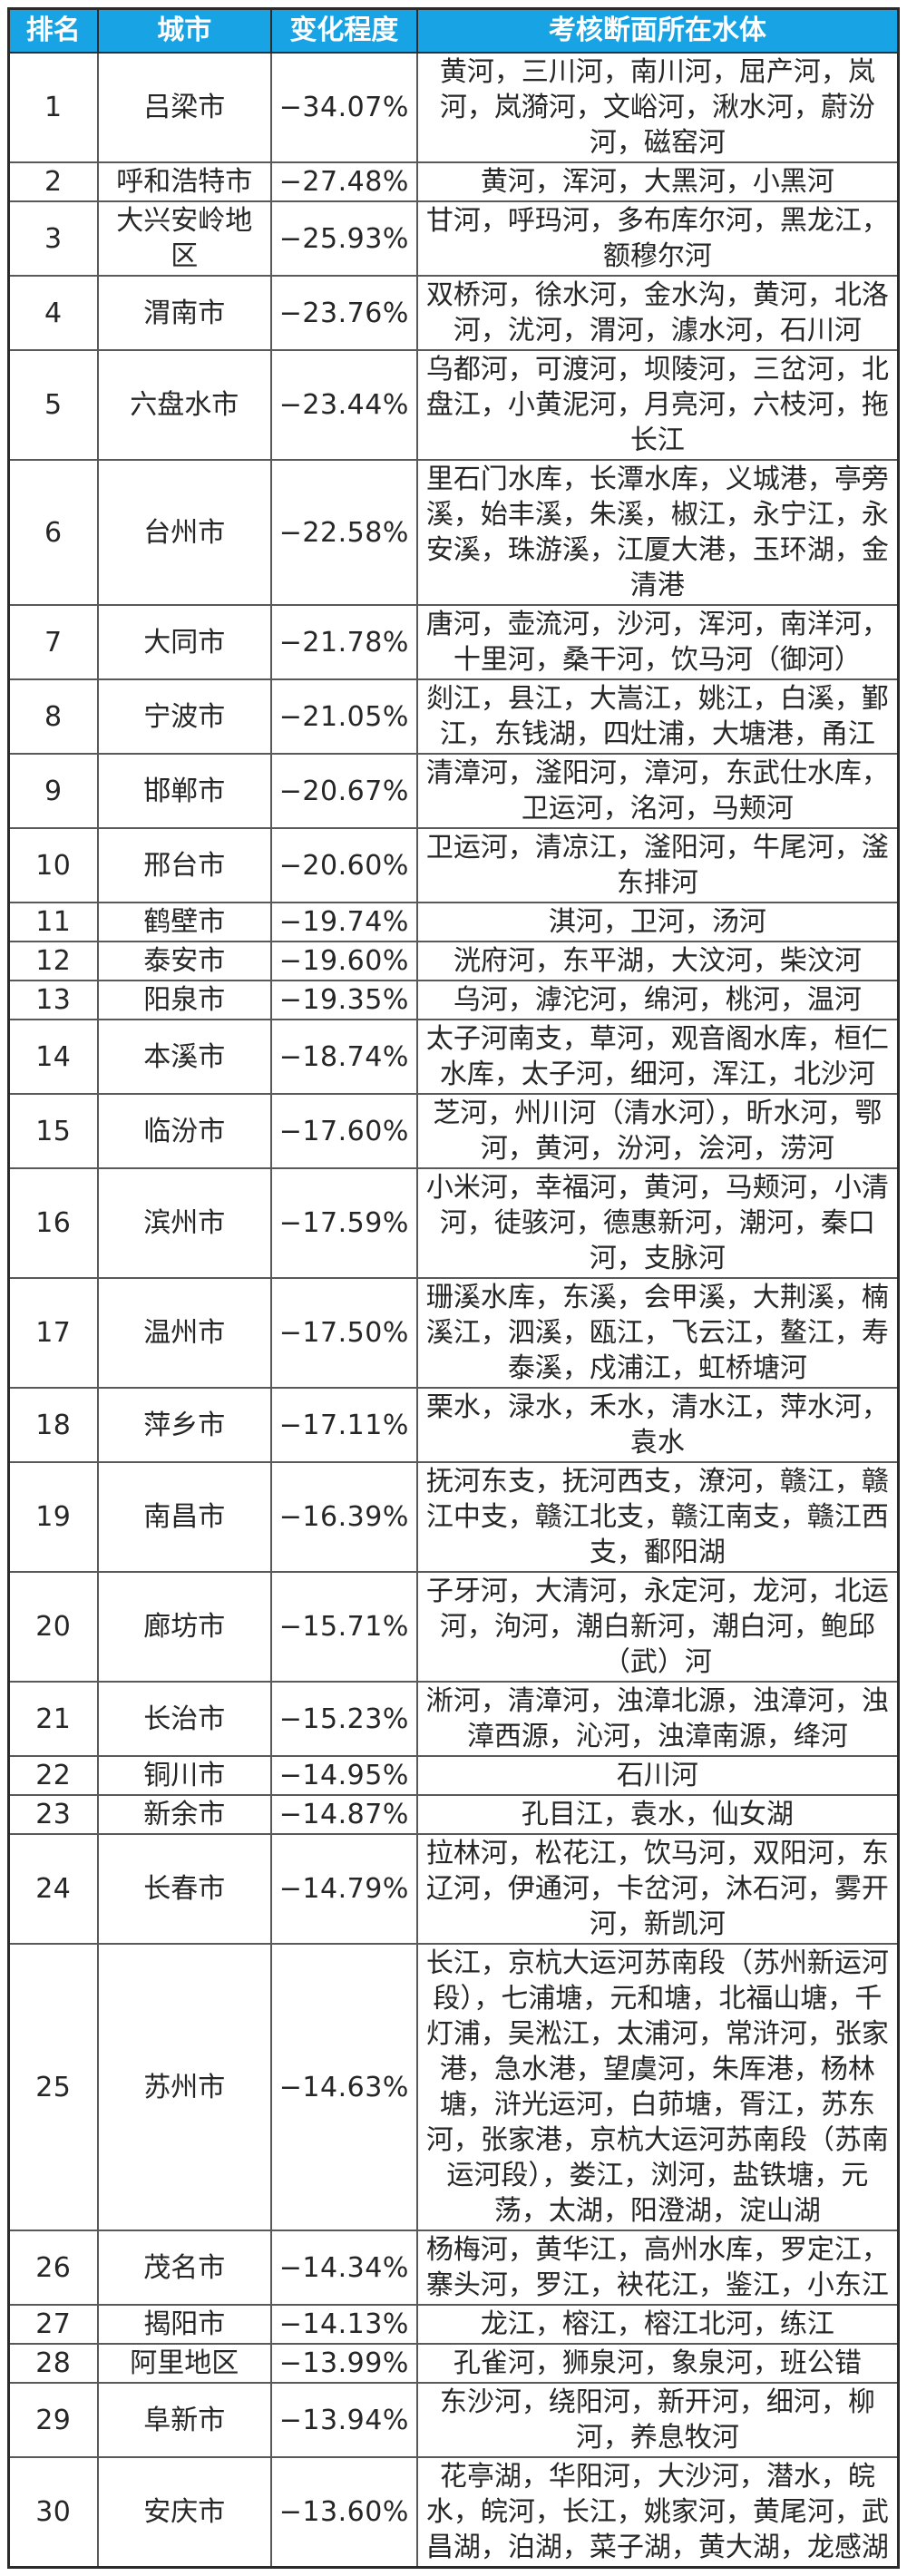  Describe the element at coordinates (184, 2363) in the screenshot. I see `city-cell: 阿里地区` at that location.